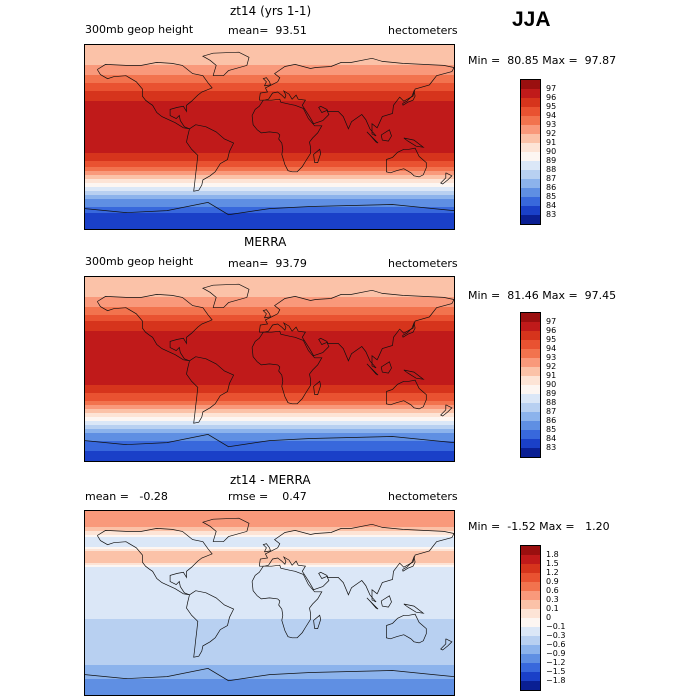 This screenshot has height=700, width=700. I want to click on panel-1-variable: 300mb geop height, so click(139, 29).